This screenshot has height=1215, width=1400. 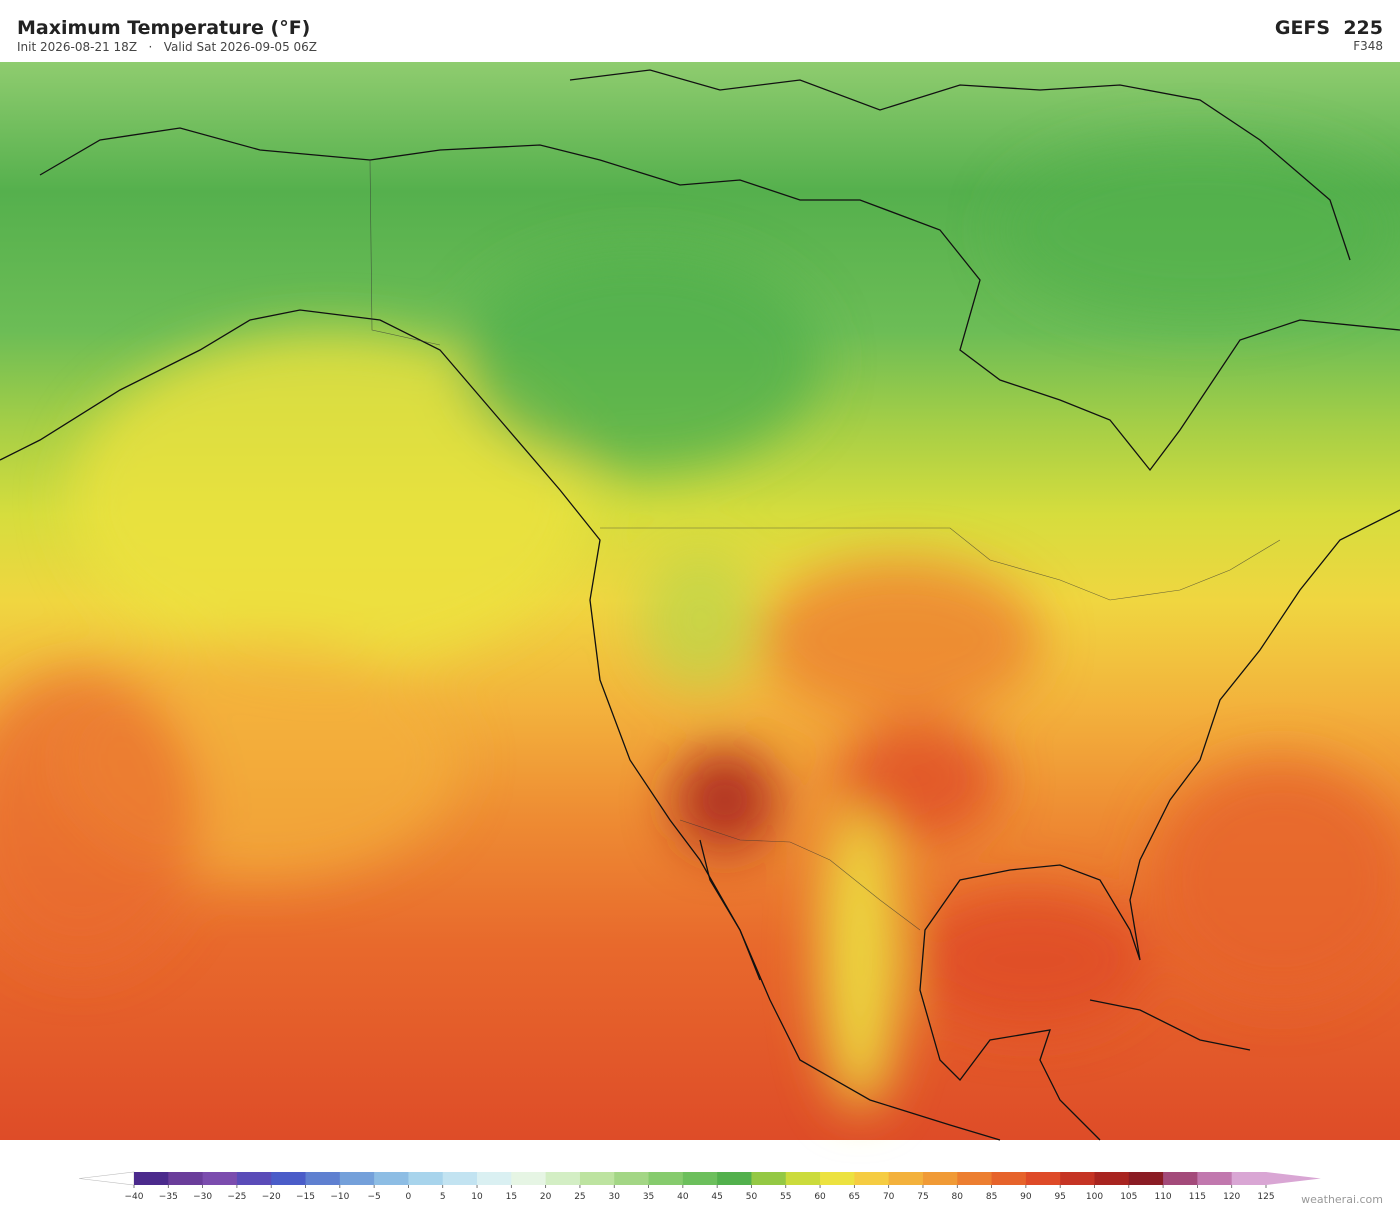 What do you see at coordinates (134, 1197) in the screenshot?
I see `colorbar-tick-label: −40` at bounding box center [134, 1197].